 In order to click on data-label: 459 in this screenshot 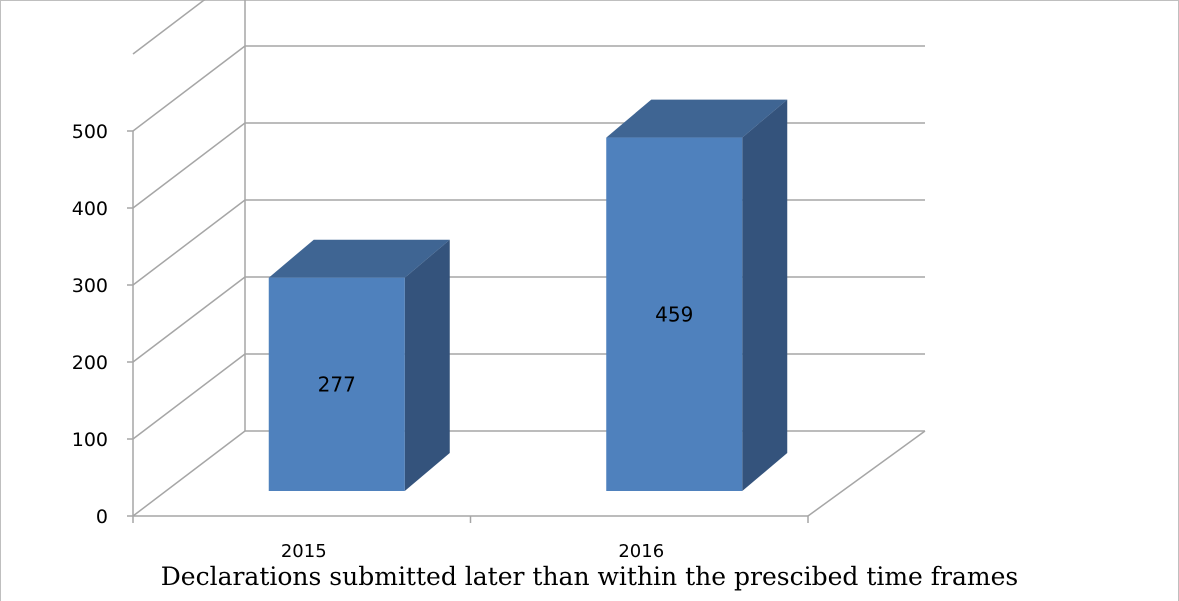, I will do `click(674, 314)`.